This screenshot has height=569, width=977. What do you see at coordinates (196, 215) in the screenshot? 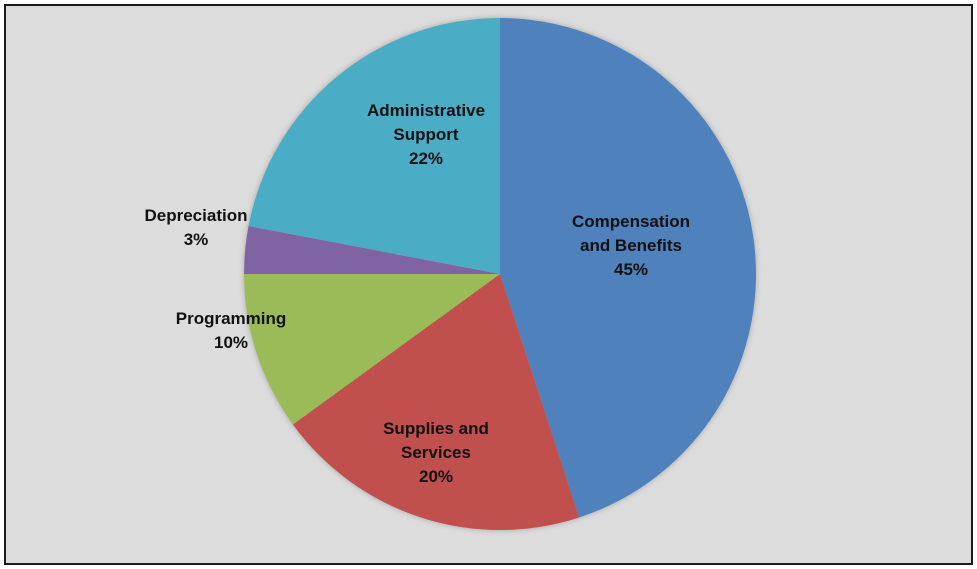
I see `slice-name-3: Depreciation` at bounding box center [196, 215].